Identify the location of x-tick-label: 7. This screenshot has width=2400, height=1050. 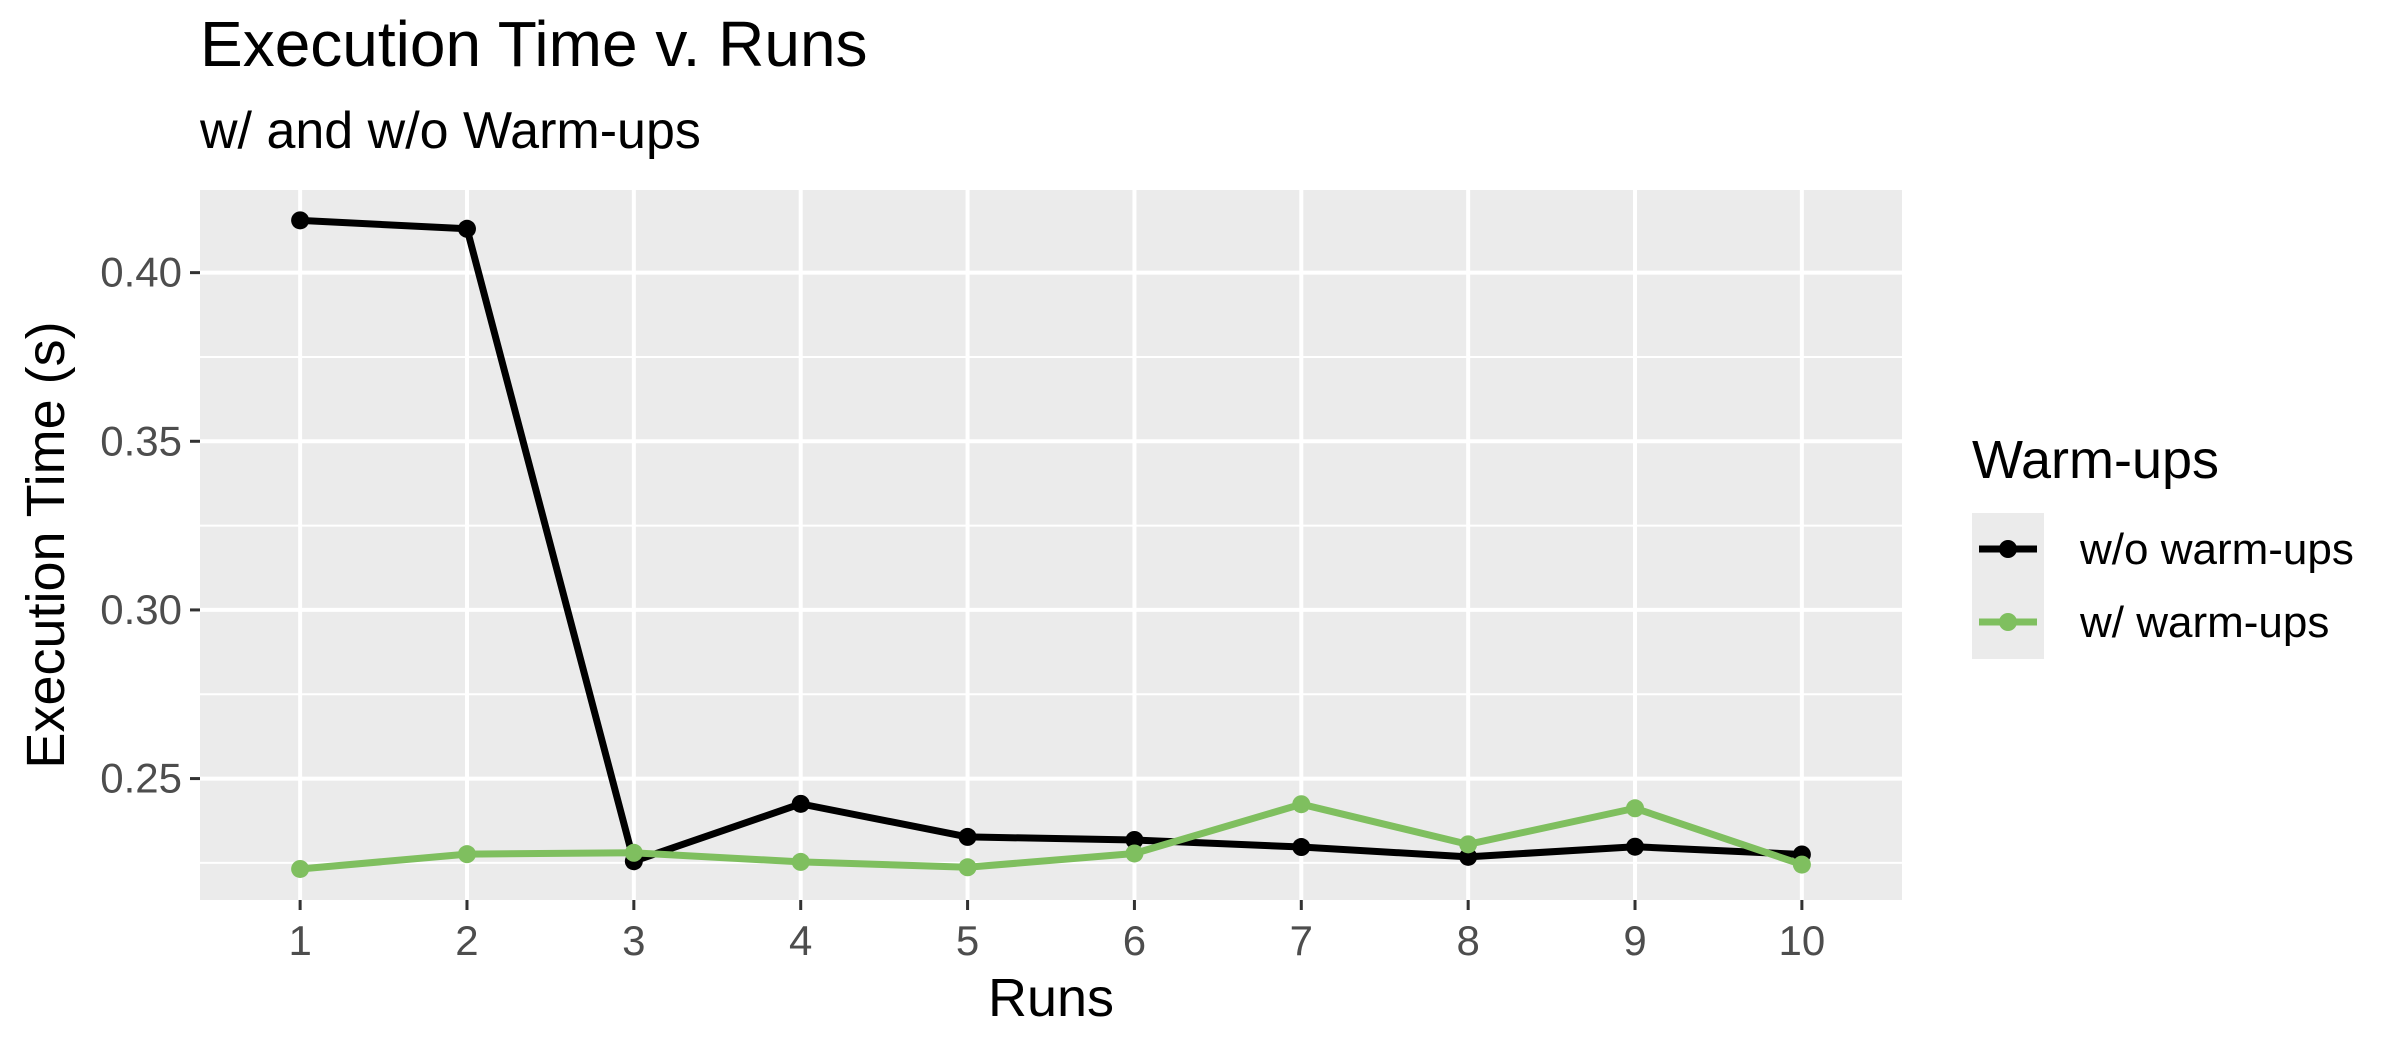
(1301, 940).